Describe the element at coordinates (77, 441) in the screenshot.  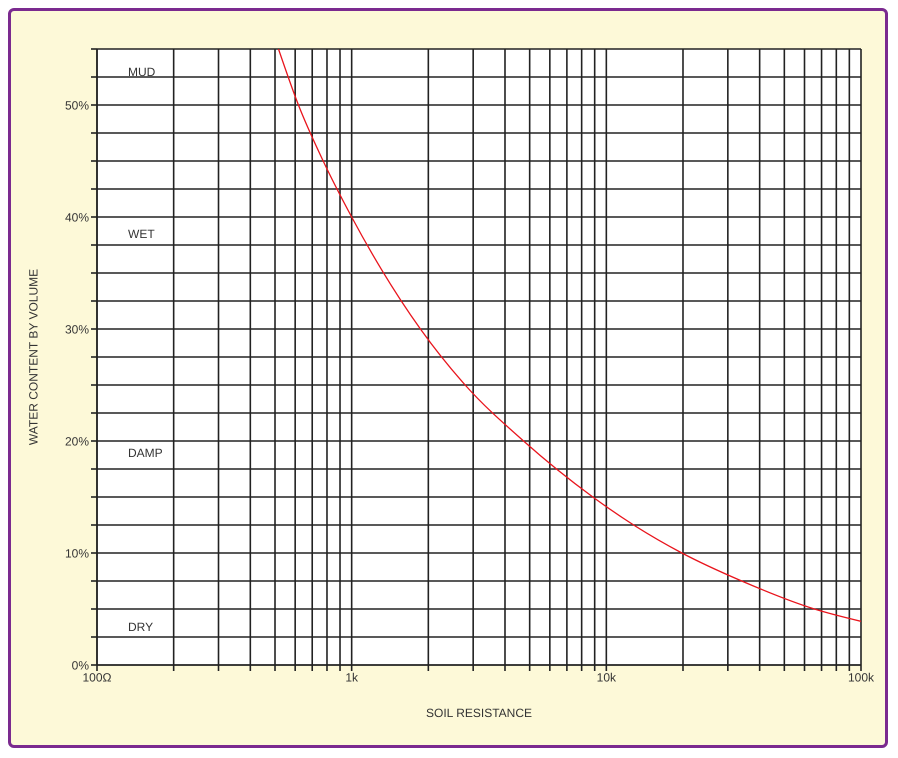
I see `y-tick-label: 20%` at that location.